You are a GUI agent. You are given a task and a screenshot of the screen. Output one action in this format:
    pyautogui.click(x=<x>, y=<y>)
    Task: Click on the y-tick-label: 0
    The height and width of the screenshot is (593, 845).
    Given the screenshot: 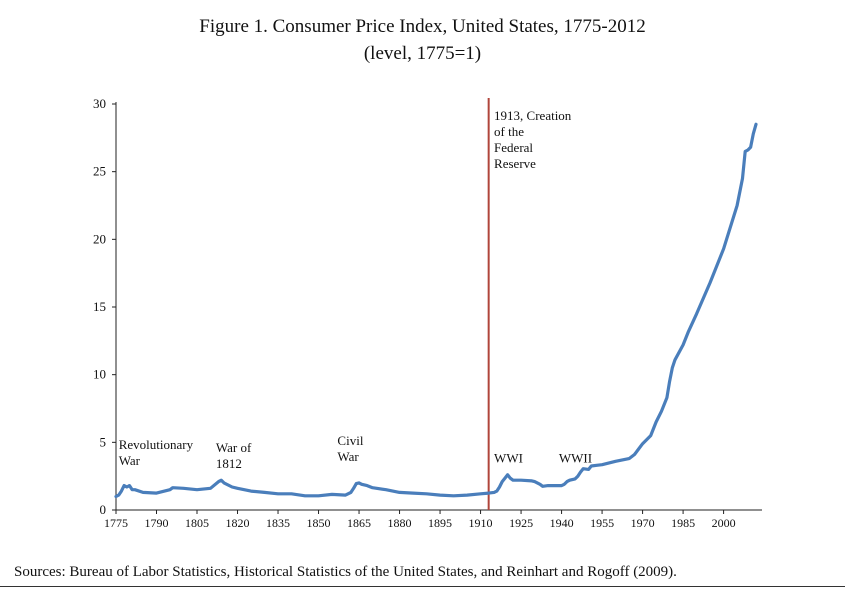 What is the action you would take?
    pyautogui.click(x=103, y=509)
    